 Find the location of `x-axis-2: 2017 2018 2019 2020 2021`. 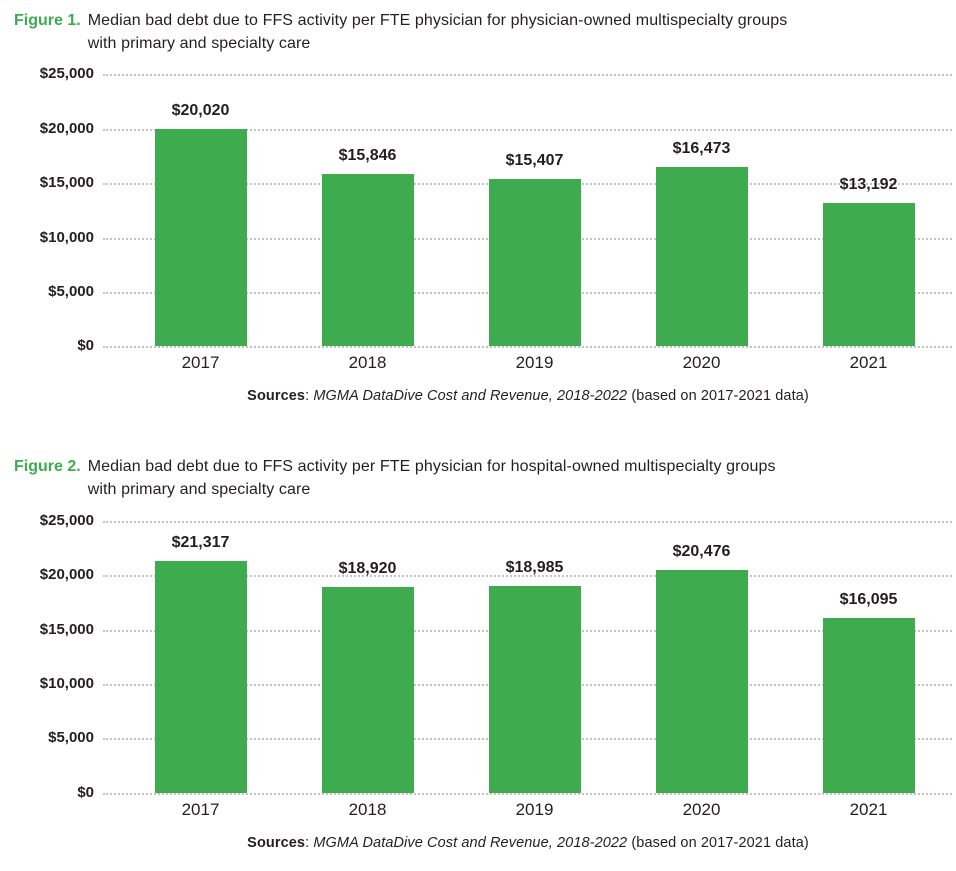

x-axis-2: 2017 2018 2019 2020 2021 is located at coordinates (527, 810).